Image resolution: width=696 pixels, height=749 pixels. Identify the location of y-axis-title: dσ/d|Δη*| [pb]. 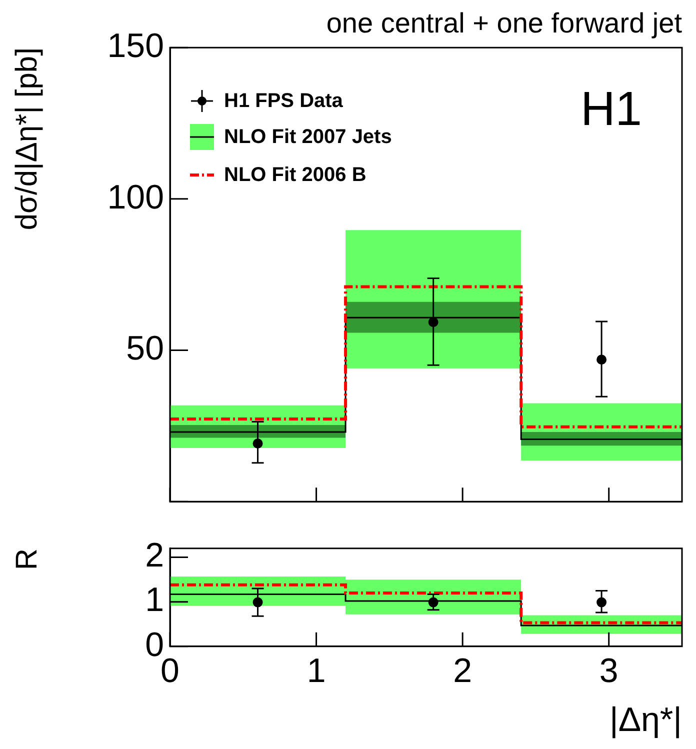
(27, 139).